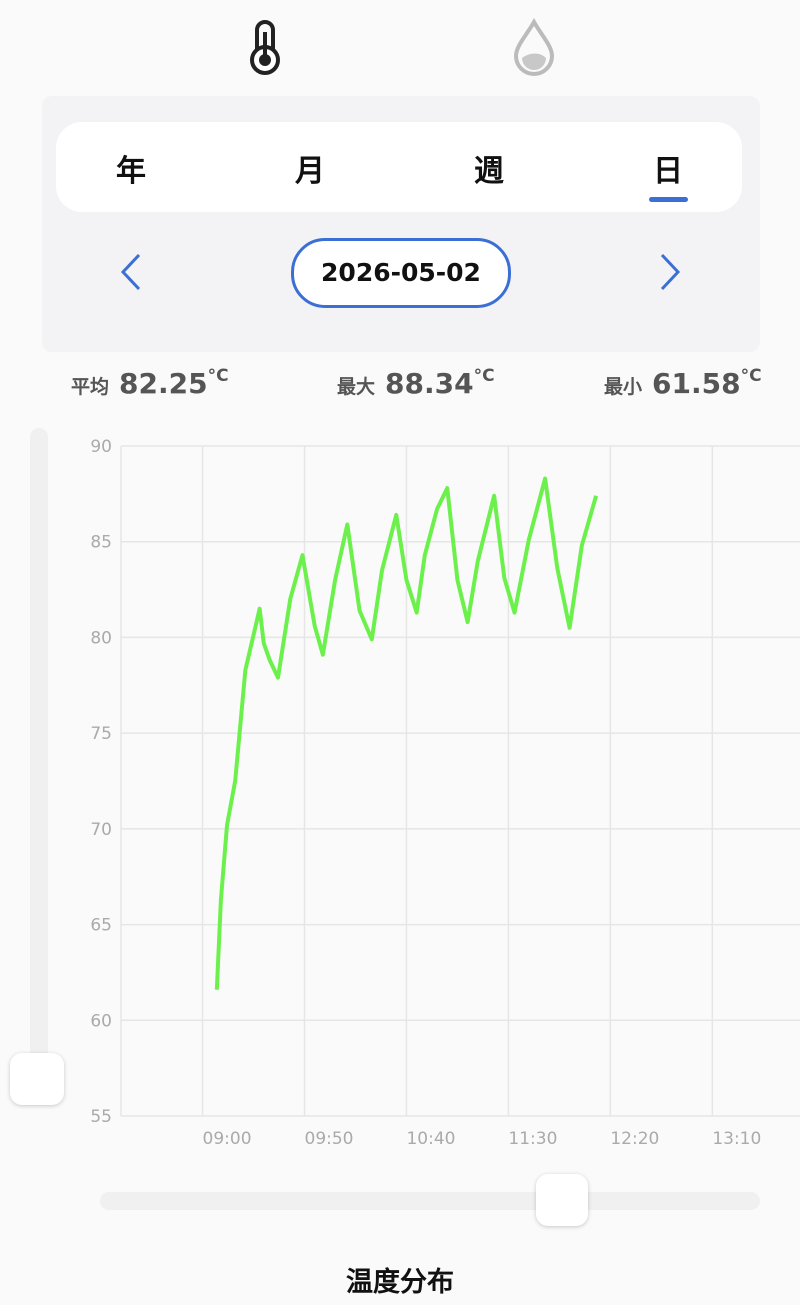 The width and height of the screenshot is (800, 1305). I want to click on next-date-button, so click(669, 272).